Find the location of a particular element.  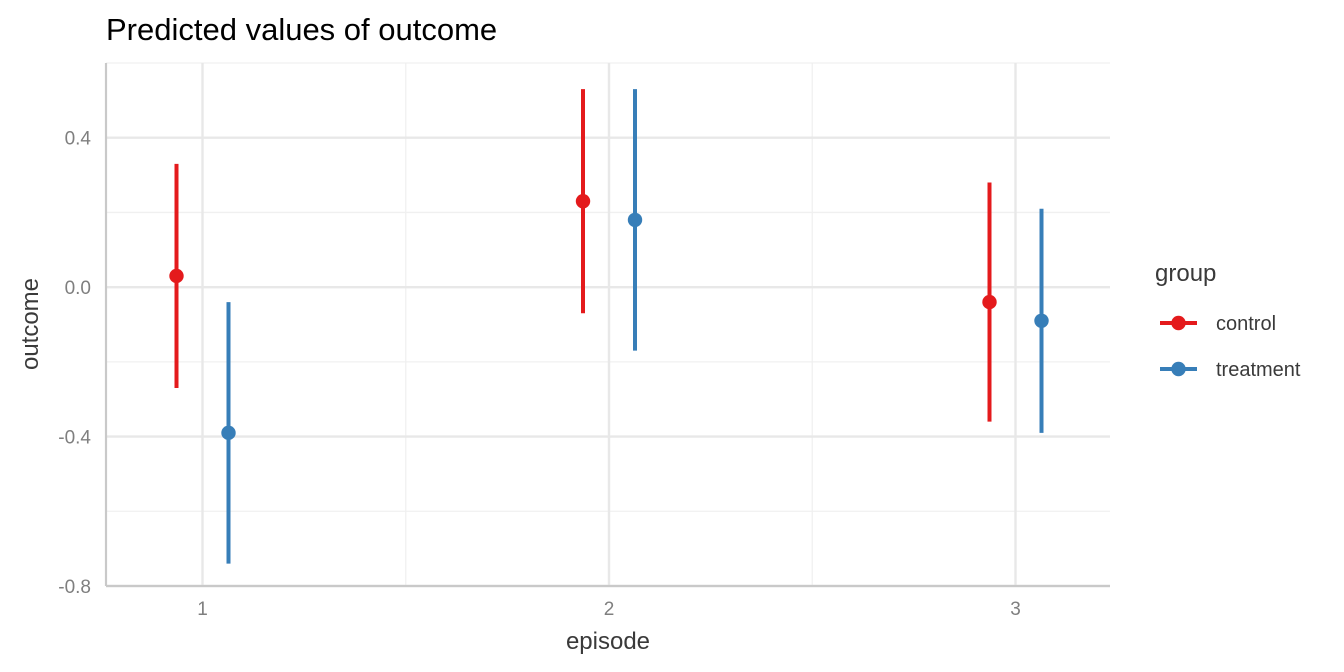

legend-items: control treatment is located at coordinates (1230, 347).